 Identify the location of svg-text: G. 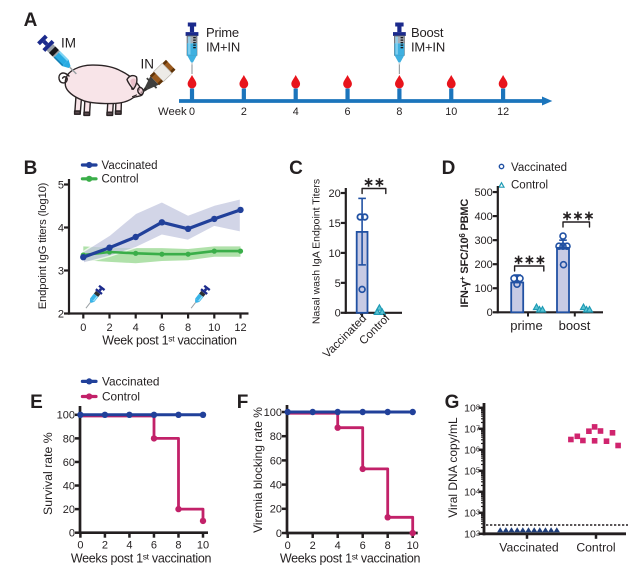
(452, 402).